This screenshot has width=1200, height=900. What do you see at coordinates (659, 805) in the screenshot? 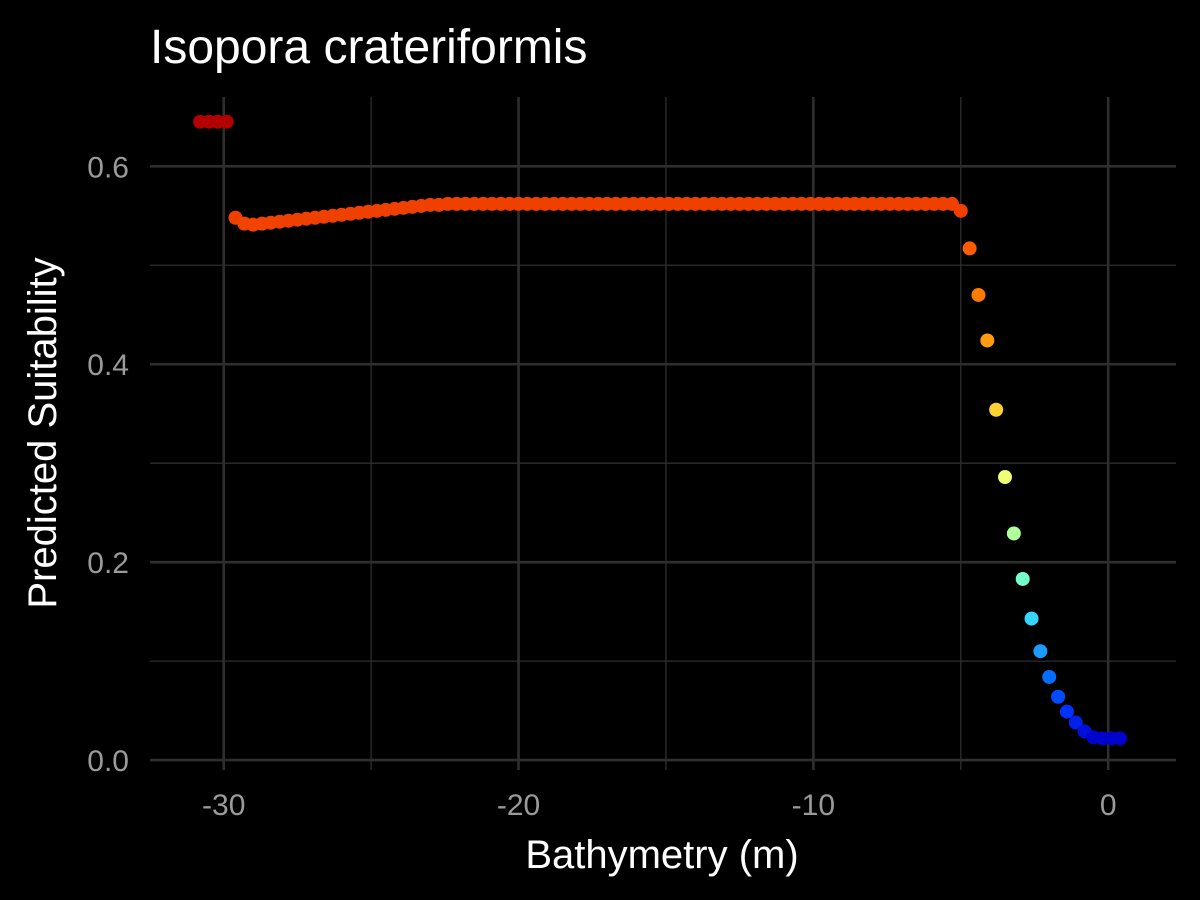
I see `x-axis-tick-labels: -30 -20 -10 0` at bounding box center [659, 805].